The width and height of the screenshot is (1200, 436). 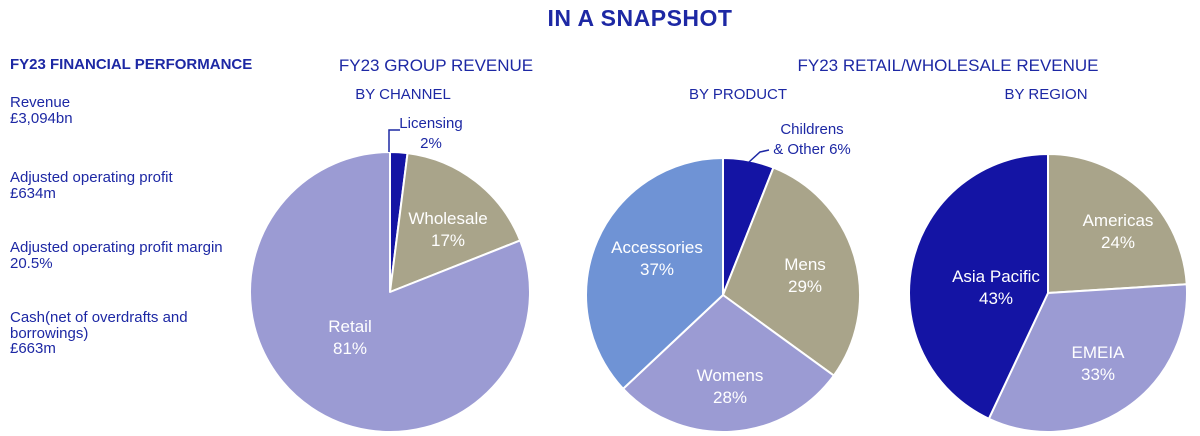 I want to click on financial-item: Revenue £3,094bn, so click(x=117, y=110).